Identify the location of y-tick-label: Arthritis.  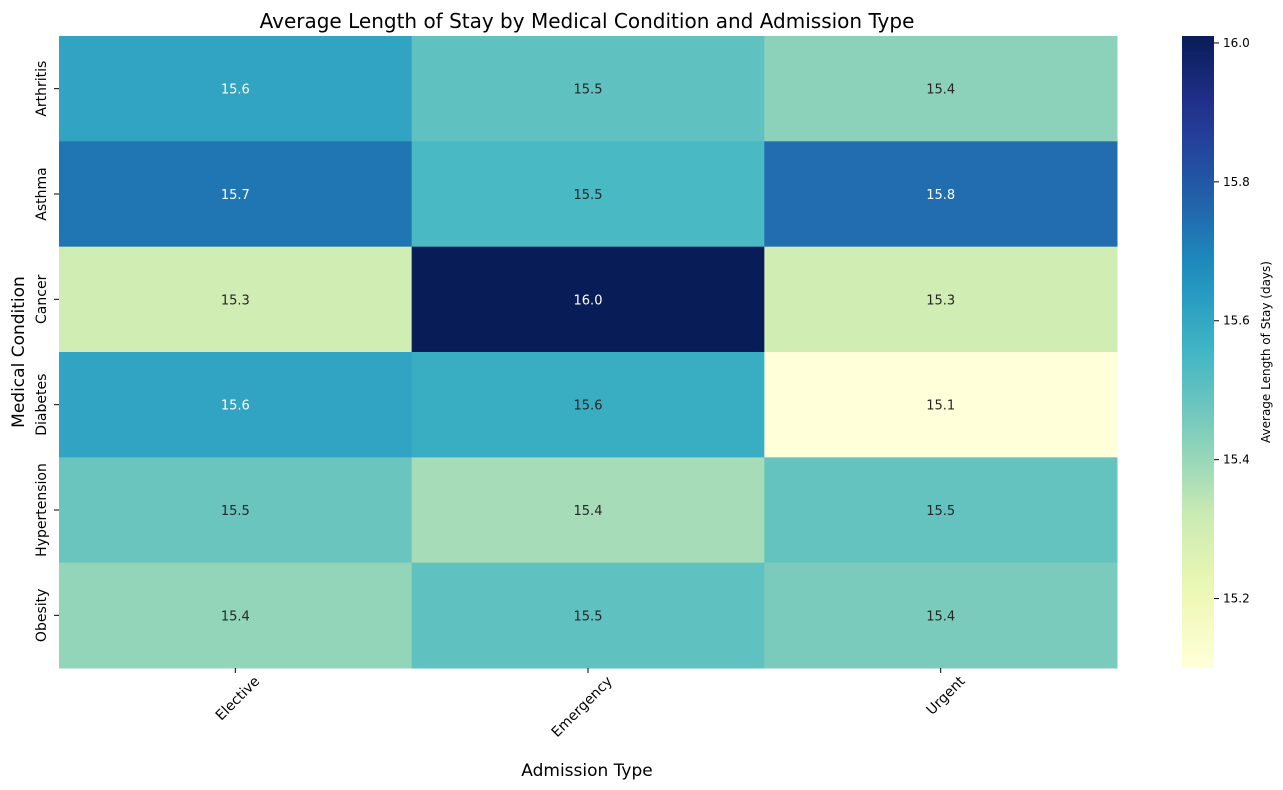
(42, 89).